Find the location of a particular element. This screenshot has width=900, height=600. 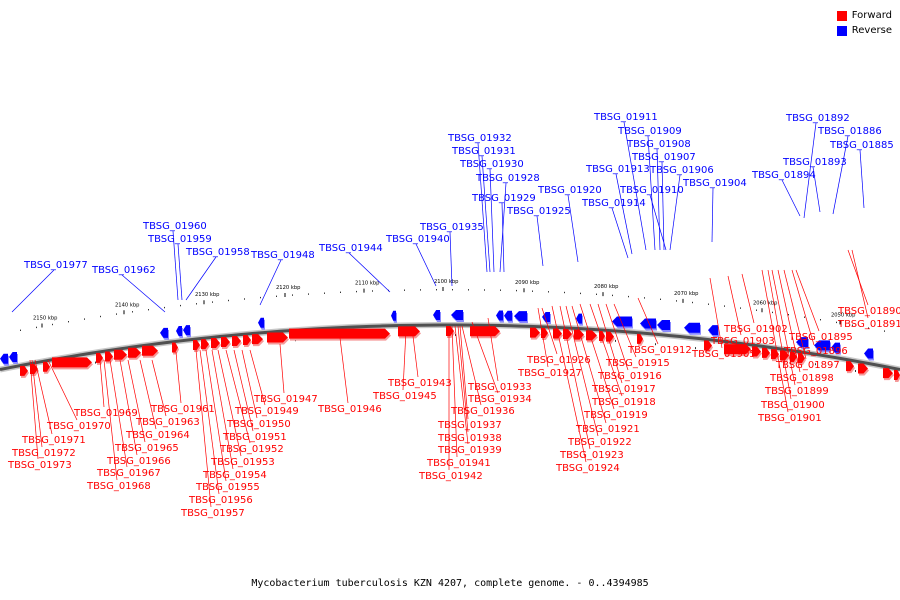

forward-gene-label: TBSG_01895 is located at coordinates (820, 337).